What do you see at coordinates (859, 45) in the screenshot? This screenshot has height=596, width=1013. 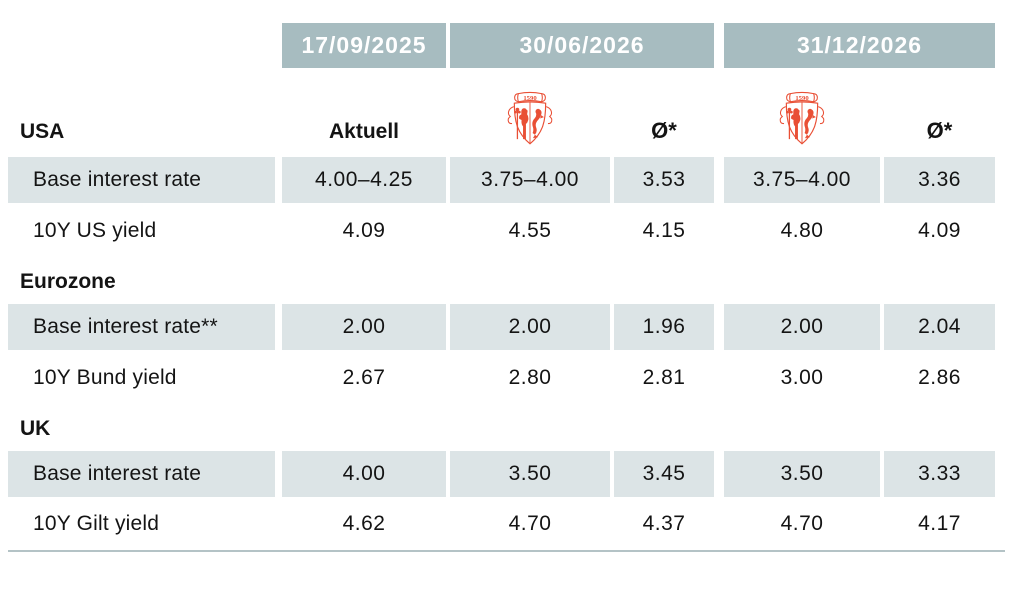 I see `date-header-end-2026: 31/12/2026` at bounding box center [859, 45].